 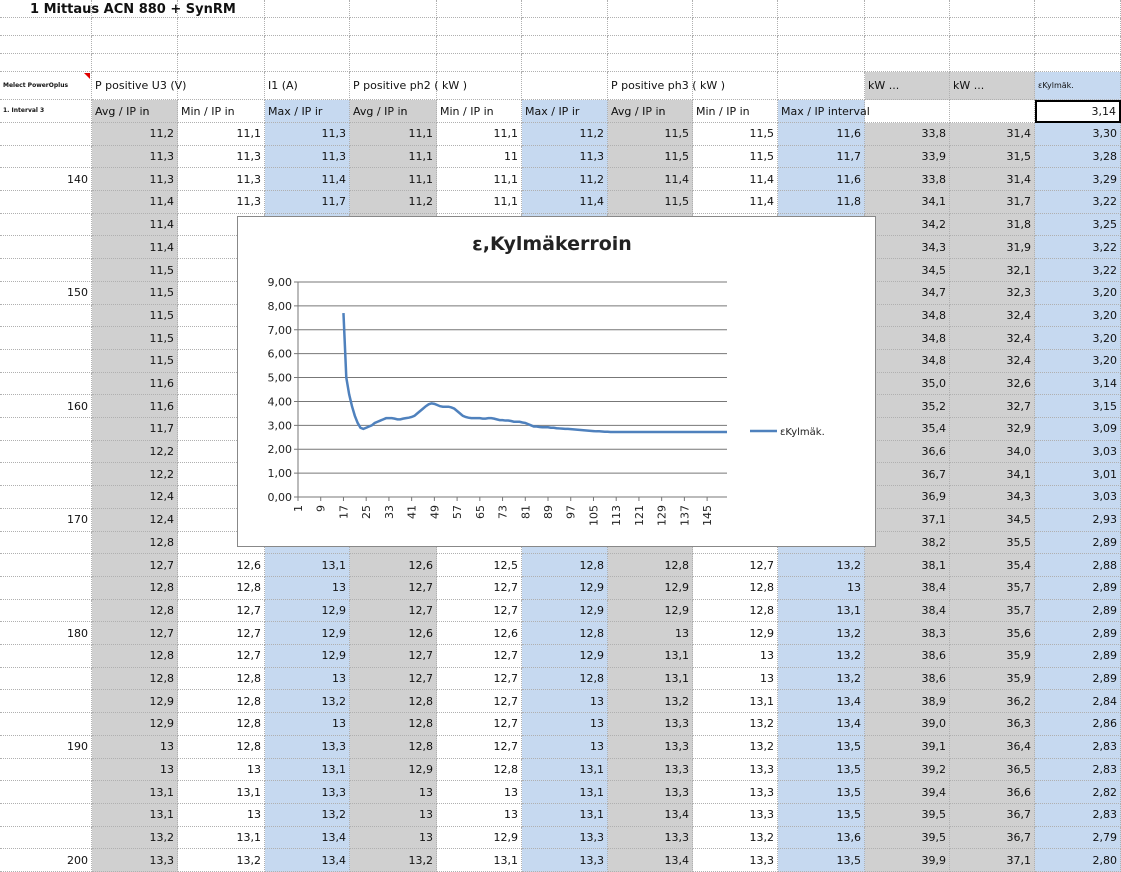 What do you see at coordinates (46, 180) in the screenshot?
I see `row-label: 140` at bounding box center [46, 180].